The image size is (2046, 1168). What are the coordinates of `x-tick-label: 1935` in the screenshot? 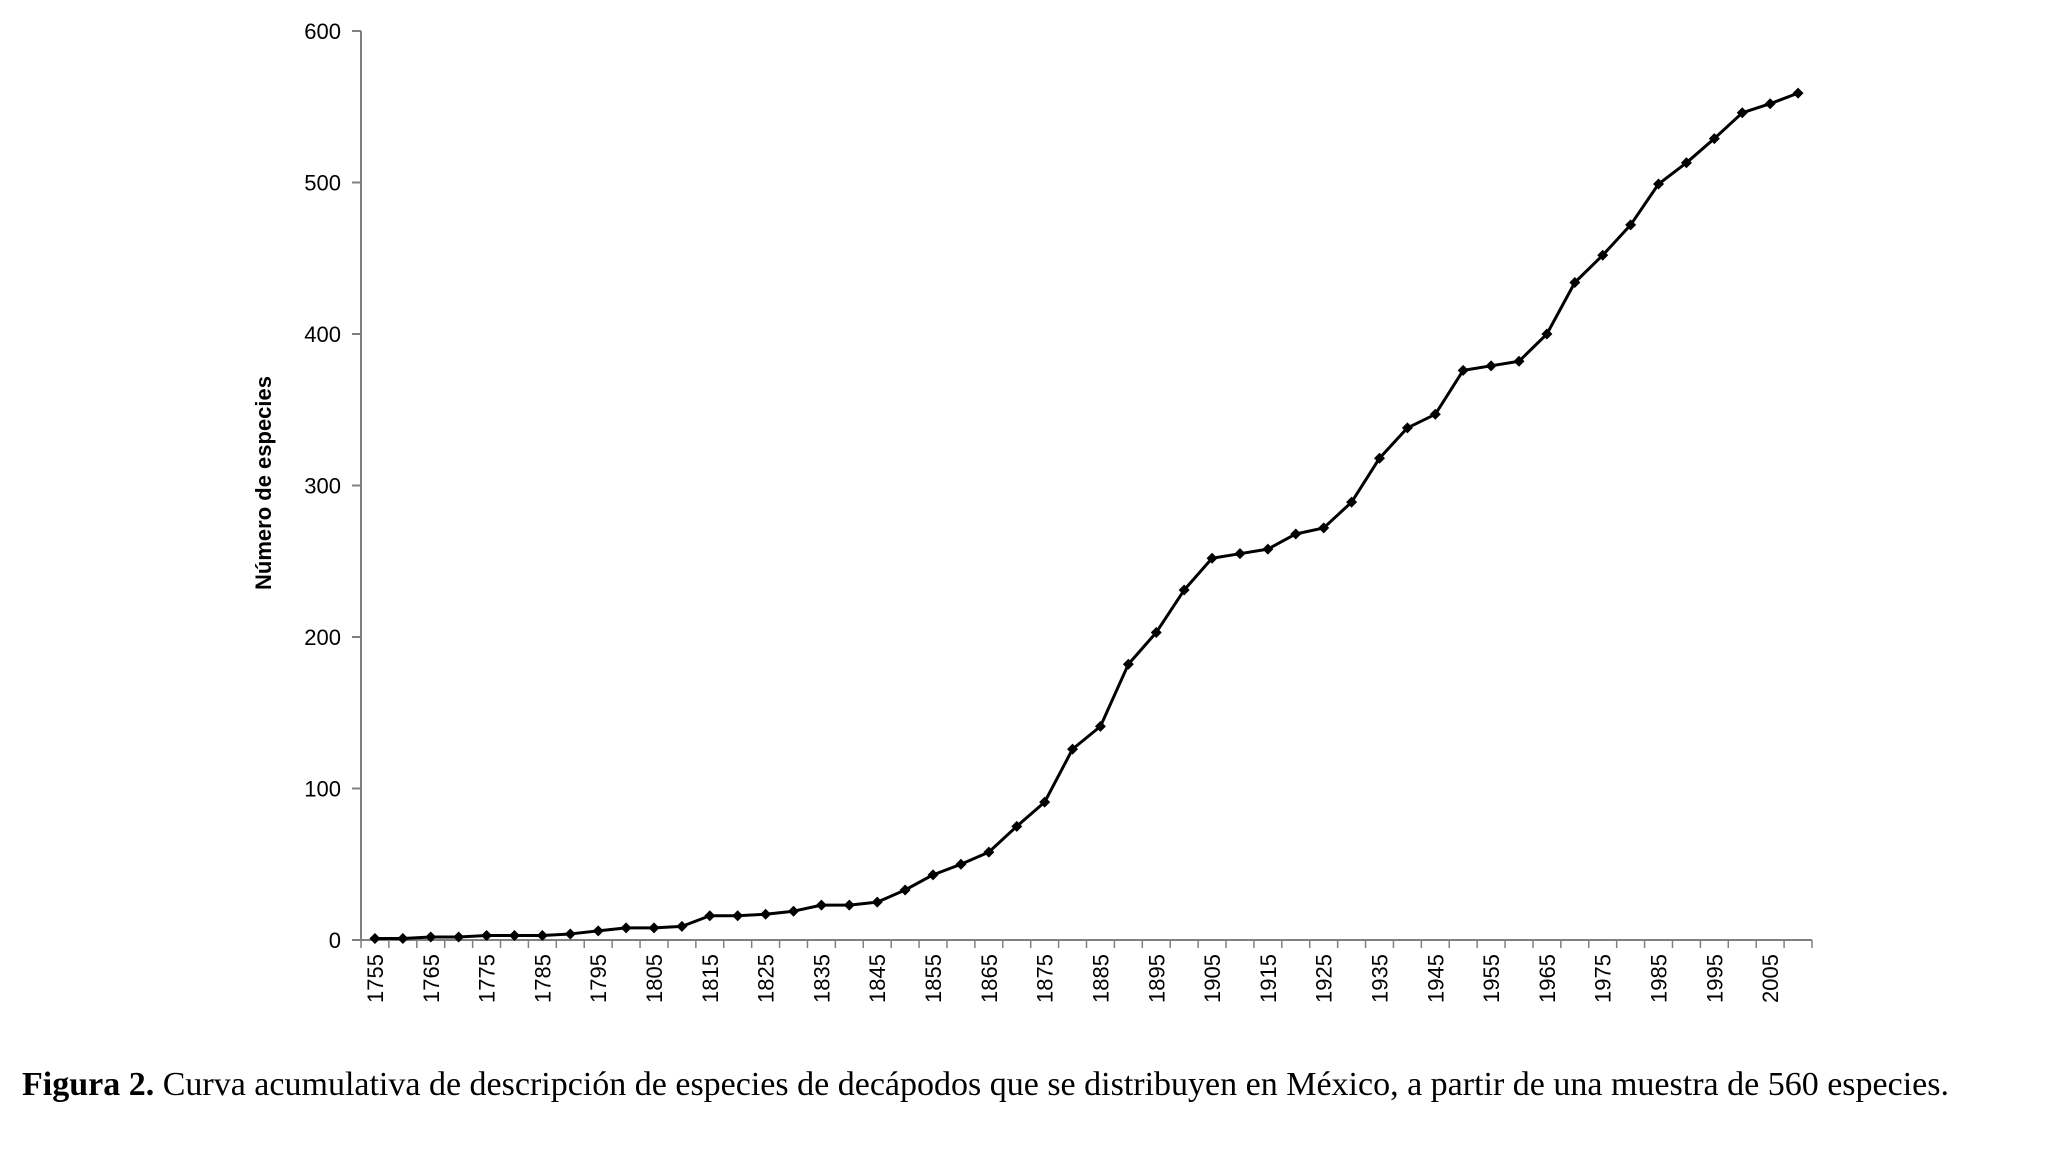 It's located at (1379, 978).